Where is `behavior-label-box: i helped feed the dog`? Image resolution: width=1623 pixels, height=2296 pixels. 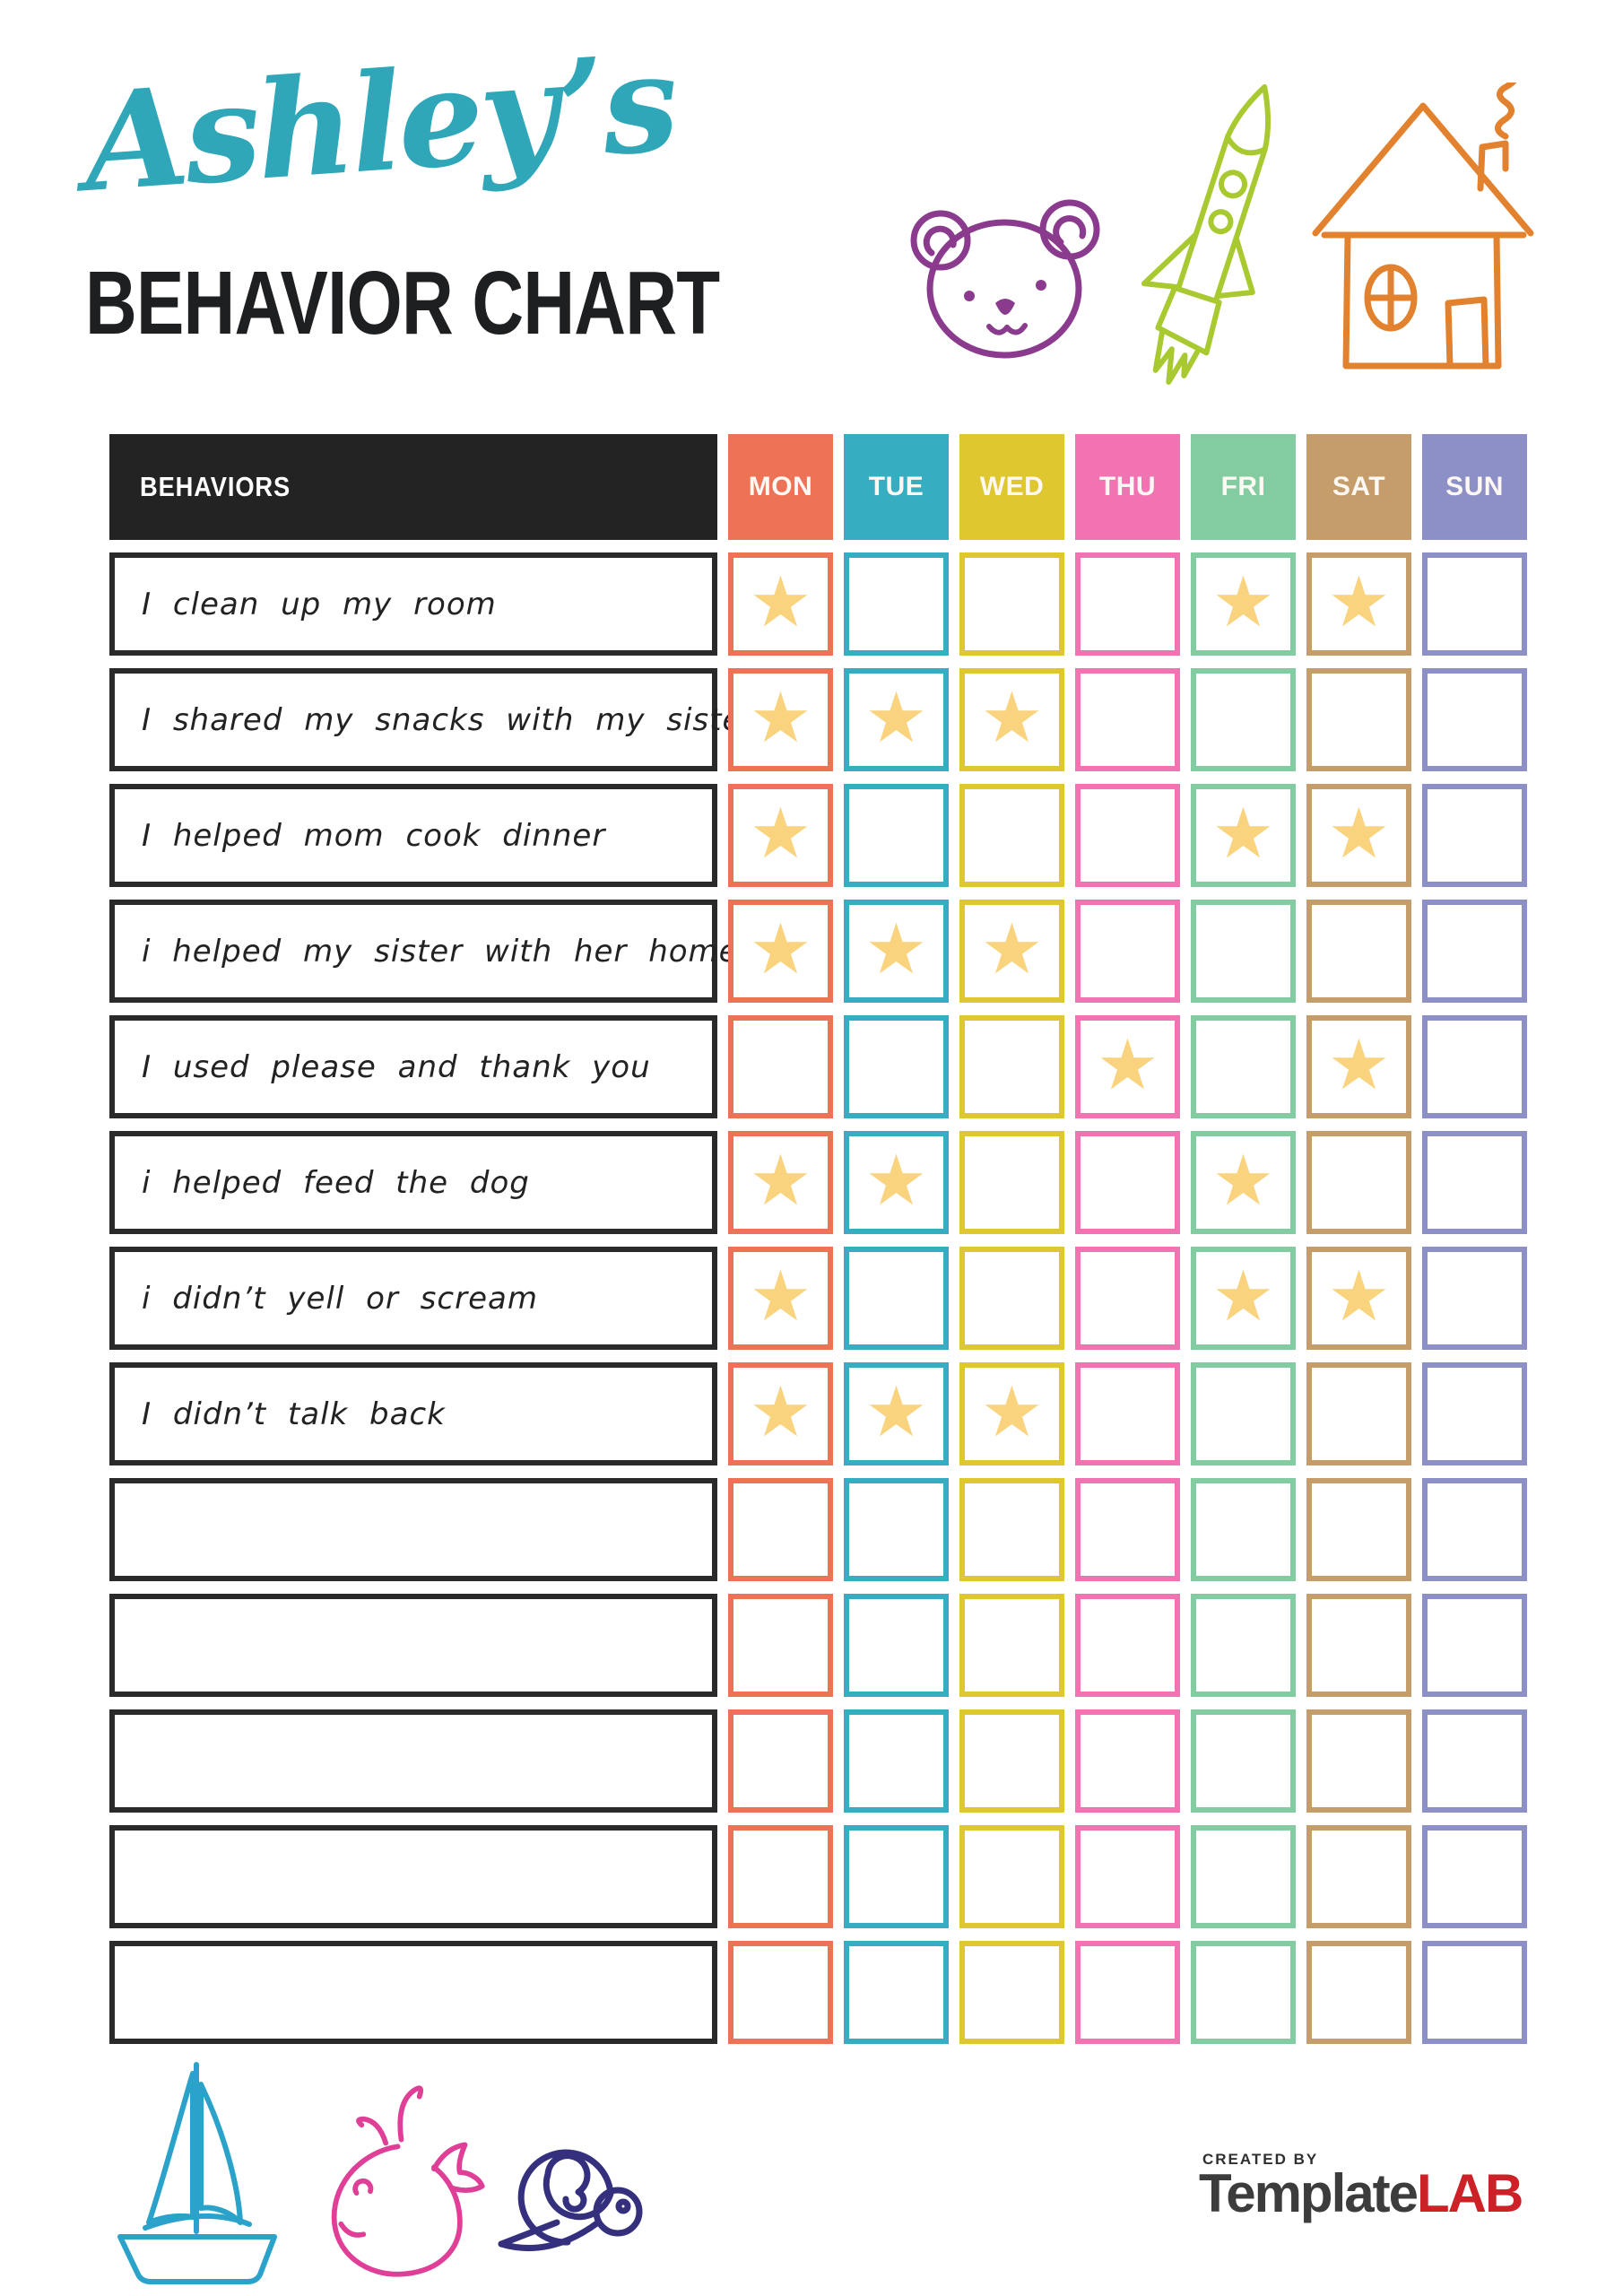 behavior-label-box: i helped feed the dog is located at coordinates (413, 1182).